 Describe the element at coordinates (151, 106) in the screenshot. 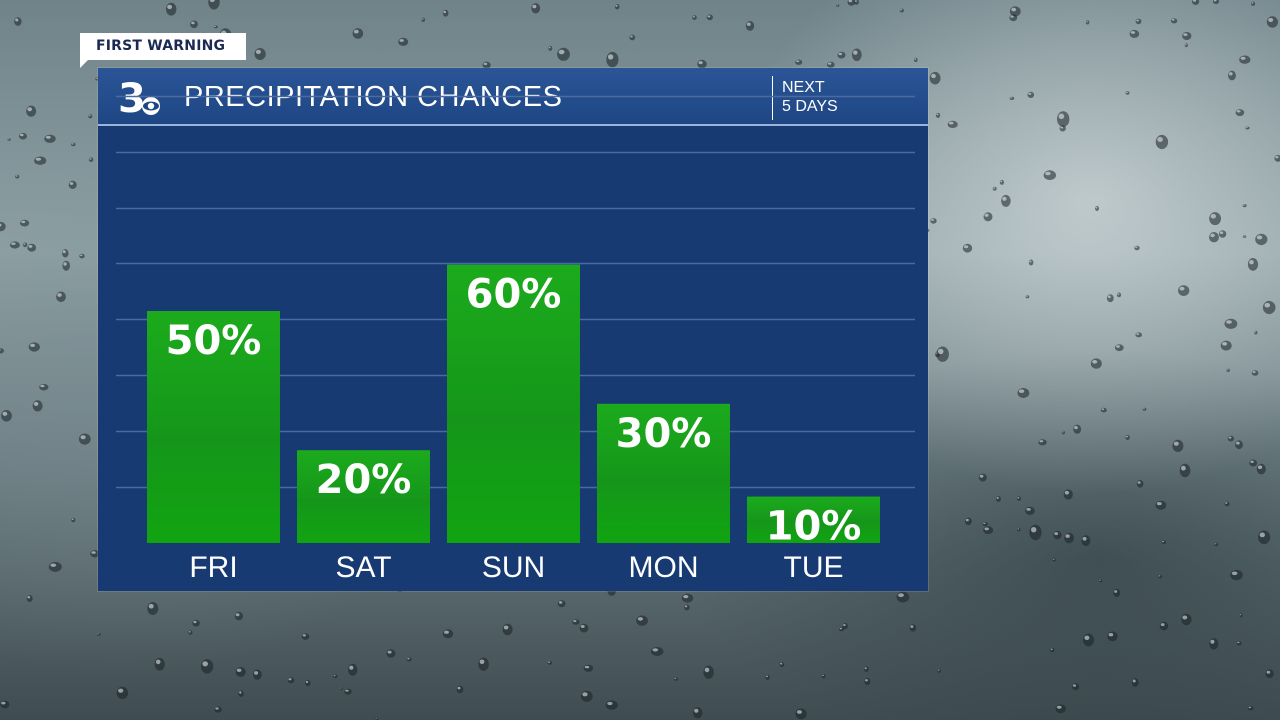

I see `logo-eye-pupil` at that location.